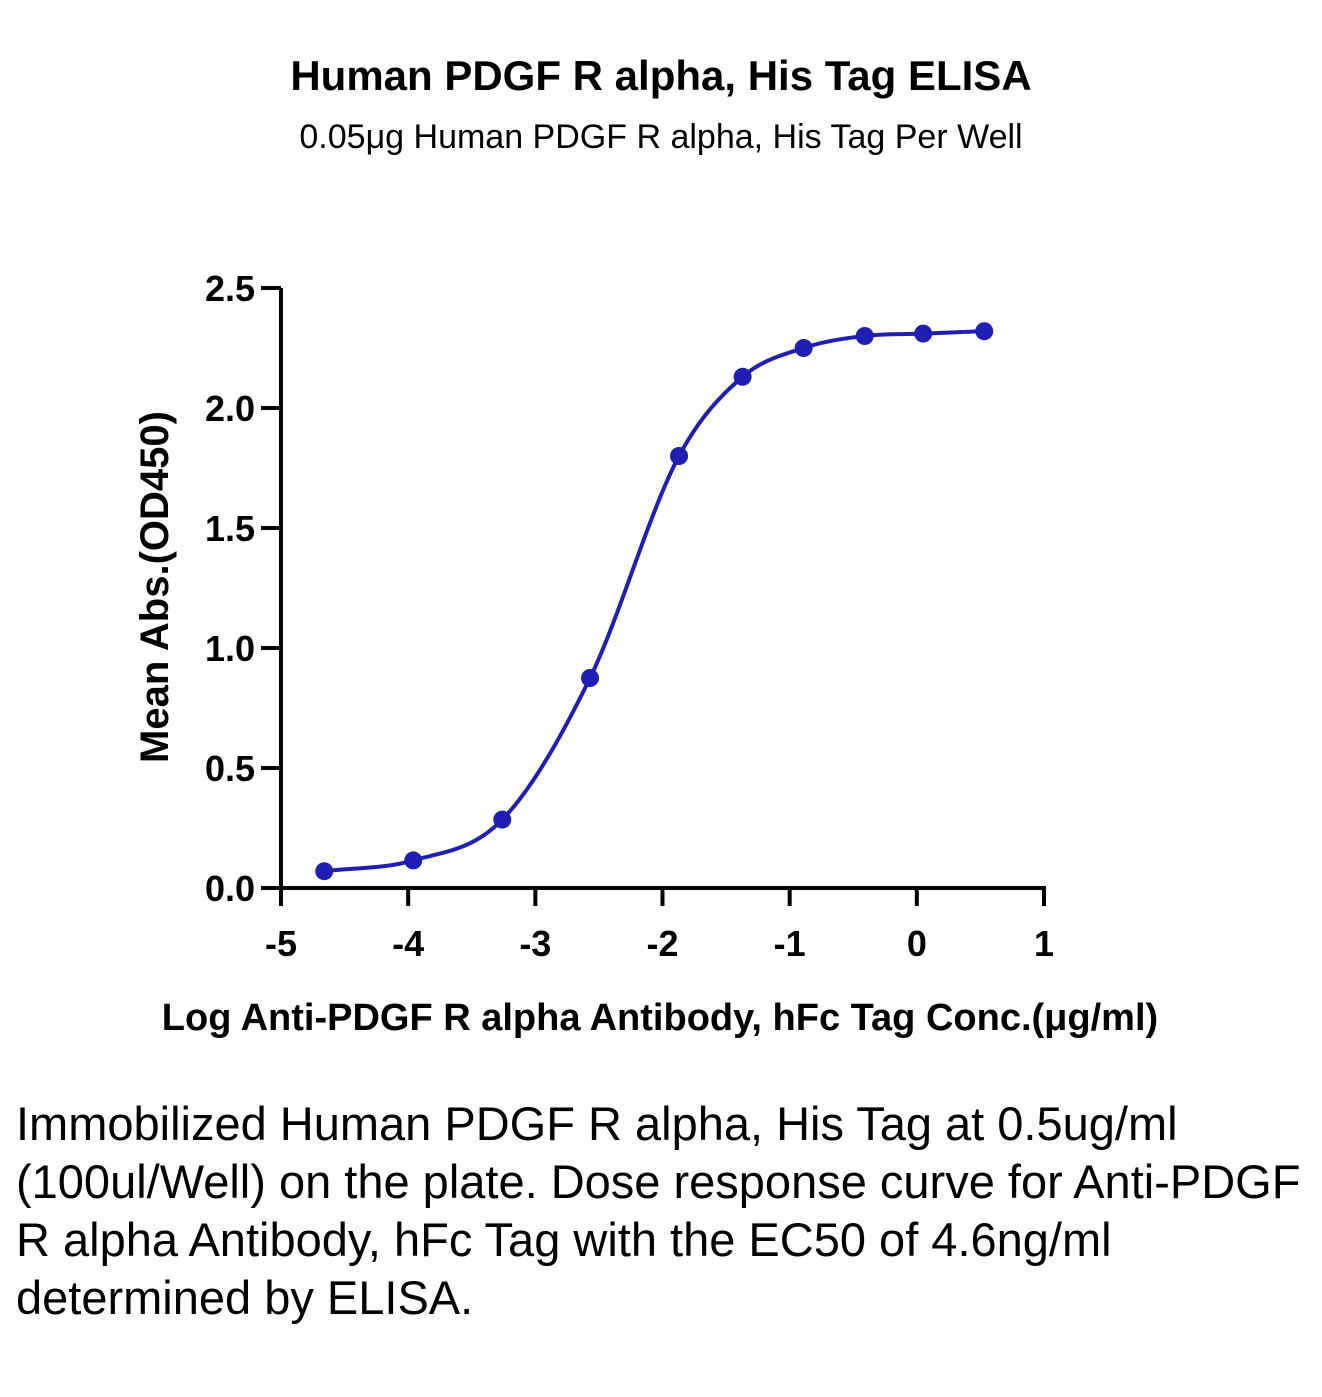  I want to click on x-tick-label: -2, so click(662, 943).